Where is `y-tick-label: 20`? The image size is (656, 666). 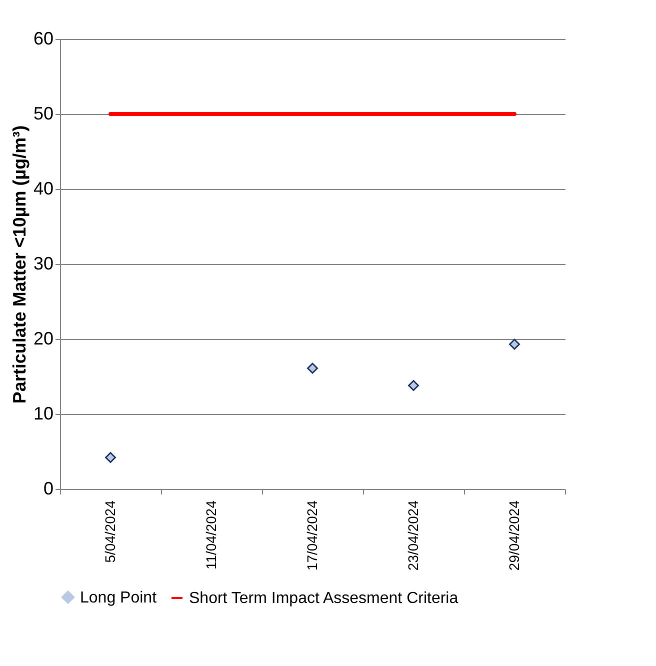 y-tick-label: 20 is located at coordinates (43, 338).